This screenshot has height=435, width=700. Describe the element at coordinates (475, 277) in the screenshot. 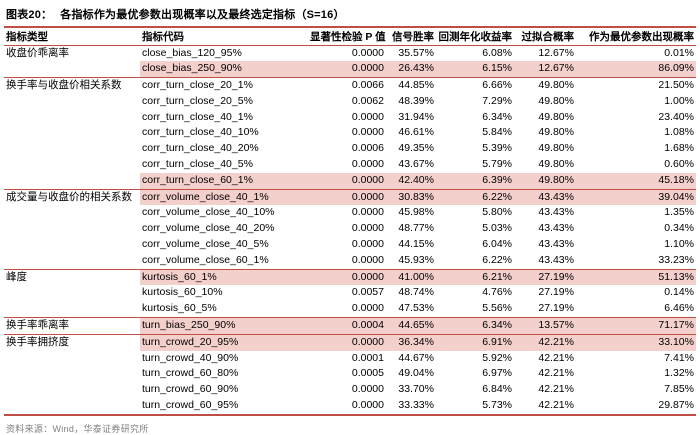

I see `cell-annual-return: 6.21%` at that location.